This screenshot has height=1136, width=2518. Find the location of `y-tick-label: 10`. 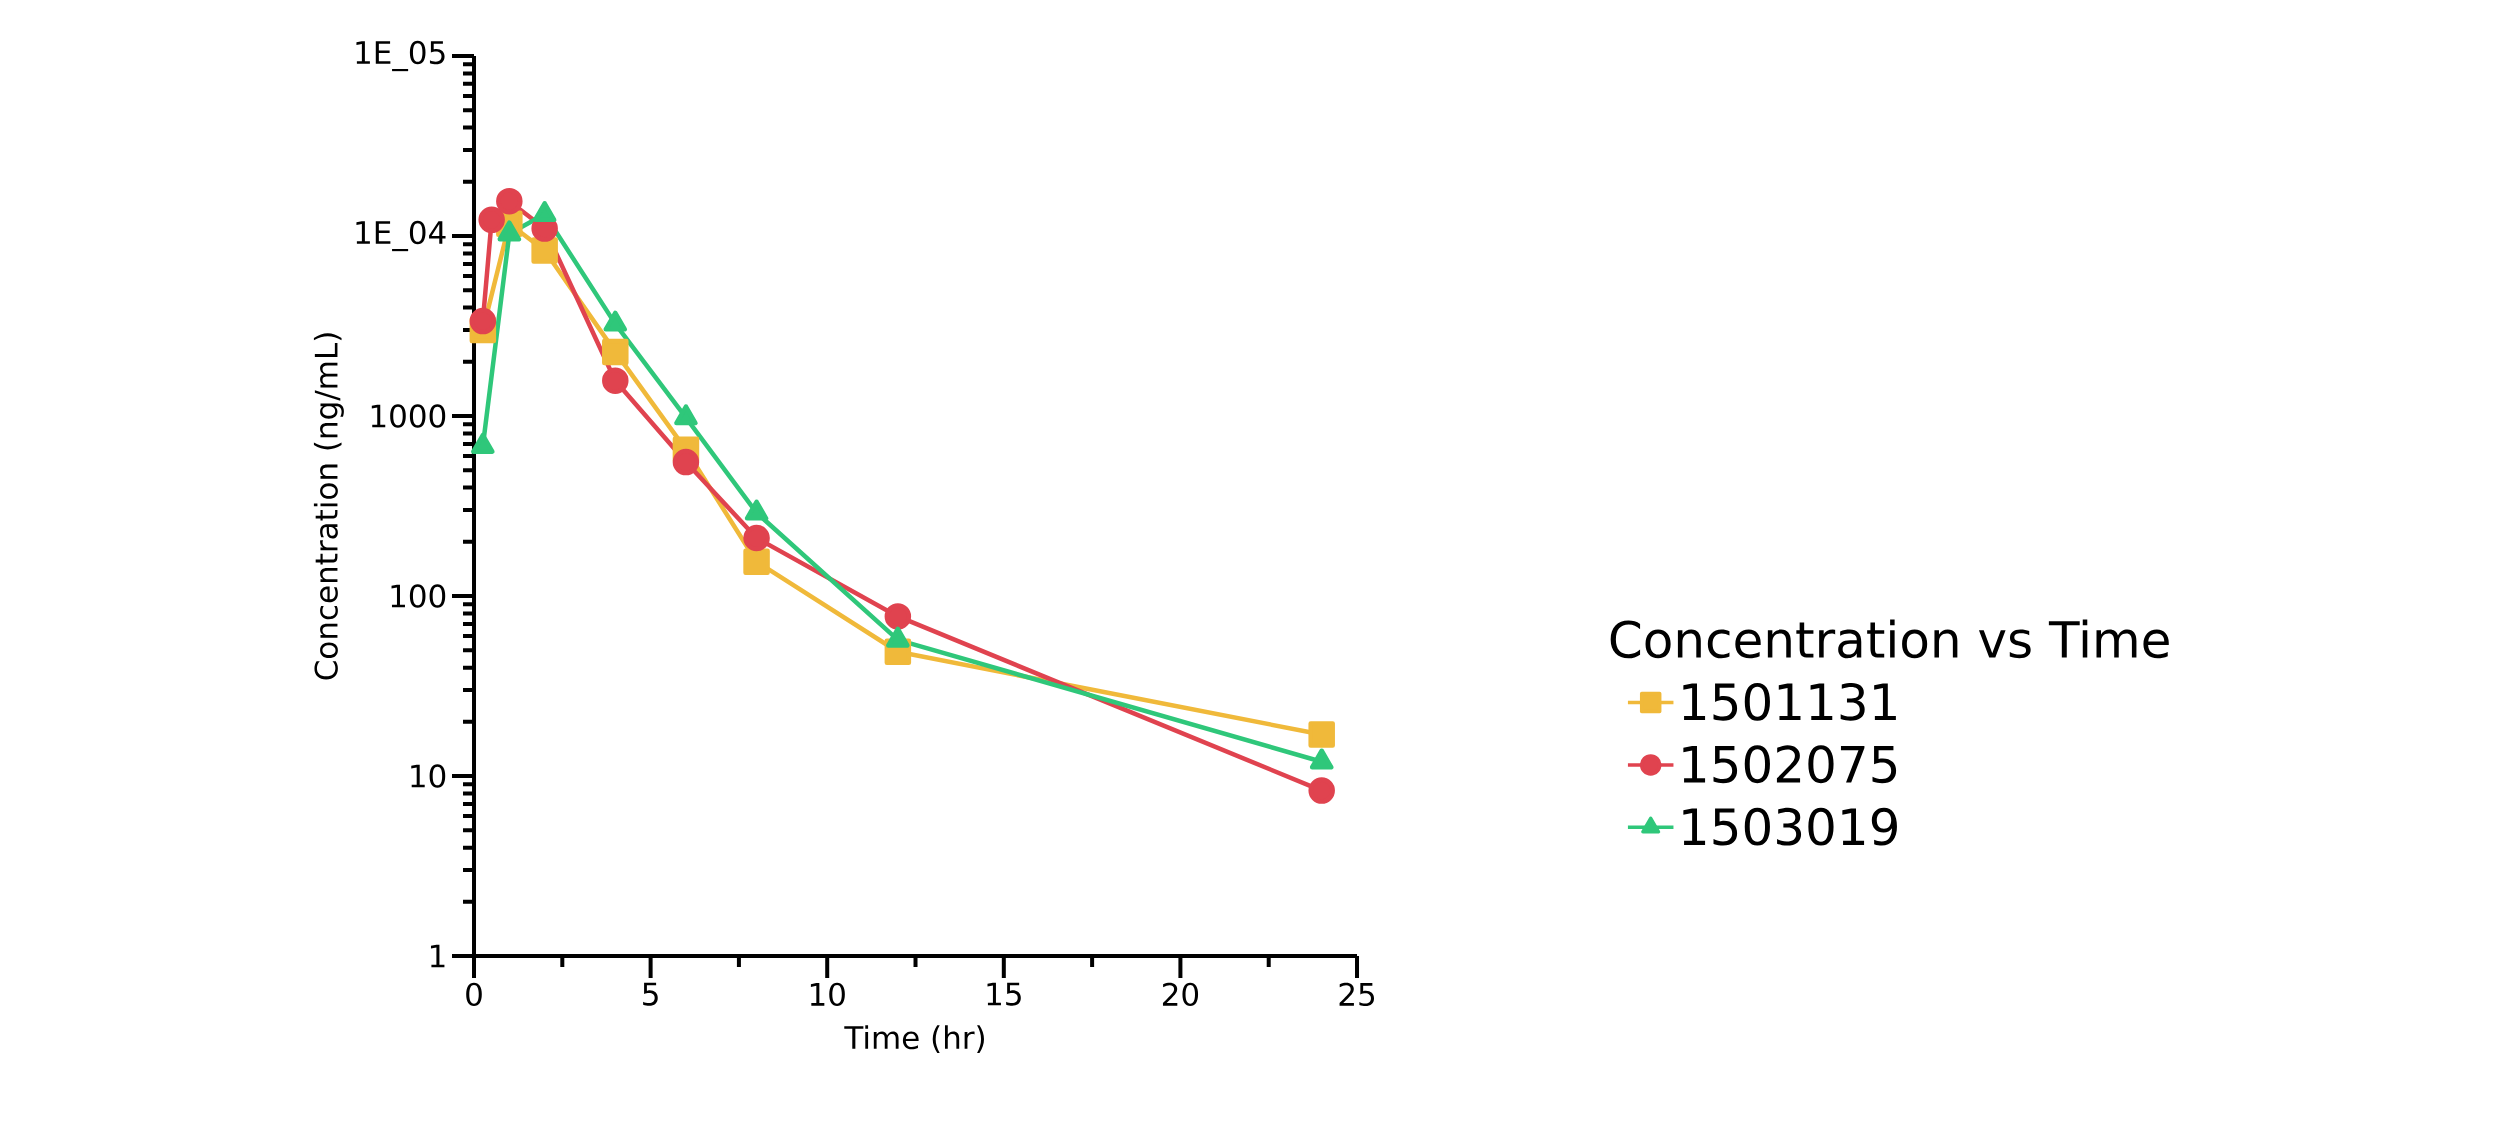

y-tick-label: 10 is located at coordinates (428, 776).